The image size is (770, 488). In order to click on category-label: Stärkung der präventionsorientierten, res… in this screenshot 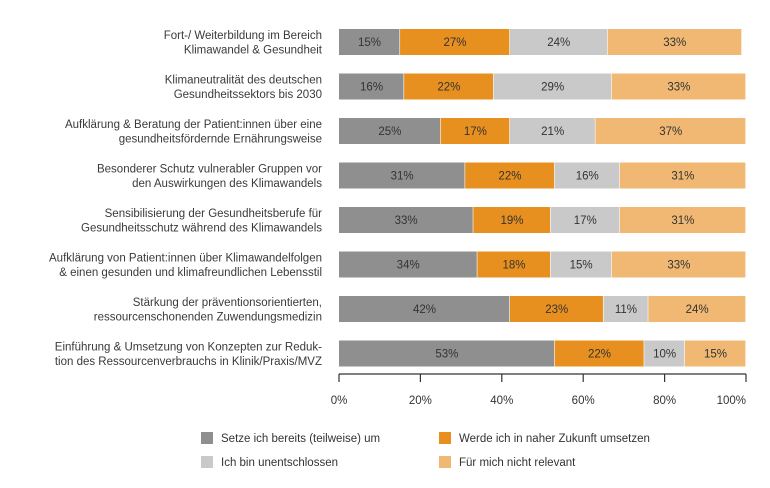, I will do `click(208, 310)`.